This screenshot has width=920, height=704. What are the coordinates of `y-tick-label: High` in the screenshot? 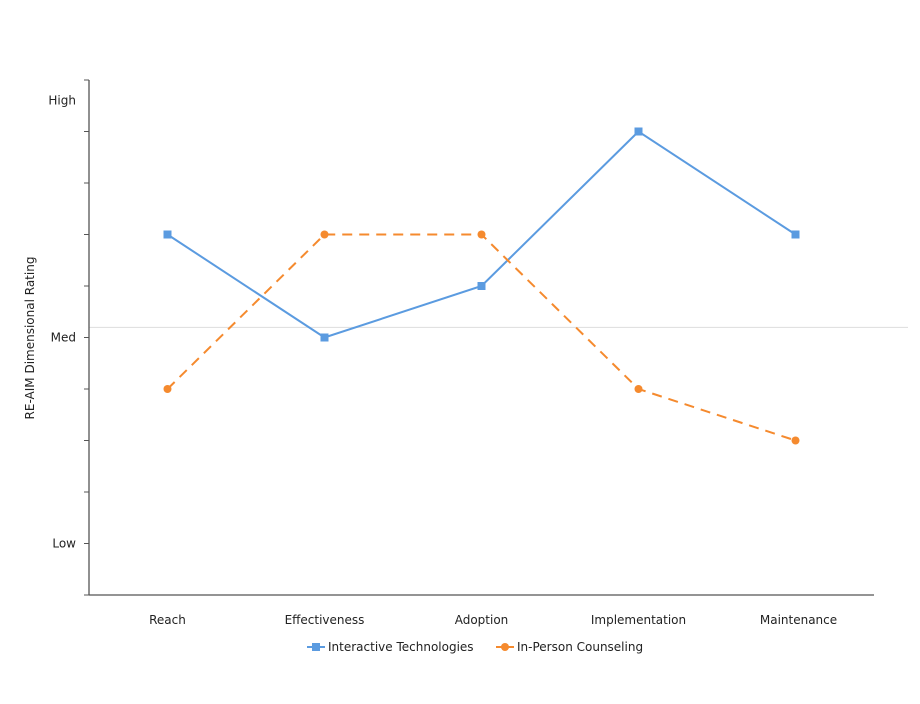 It's located at (62, 101).